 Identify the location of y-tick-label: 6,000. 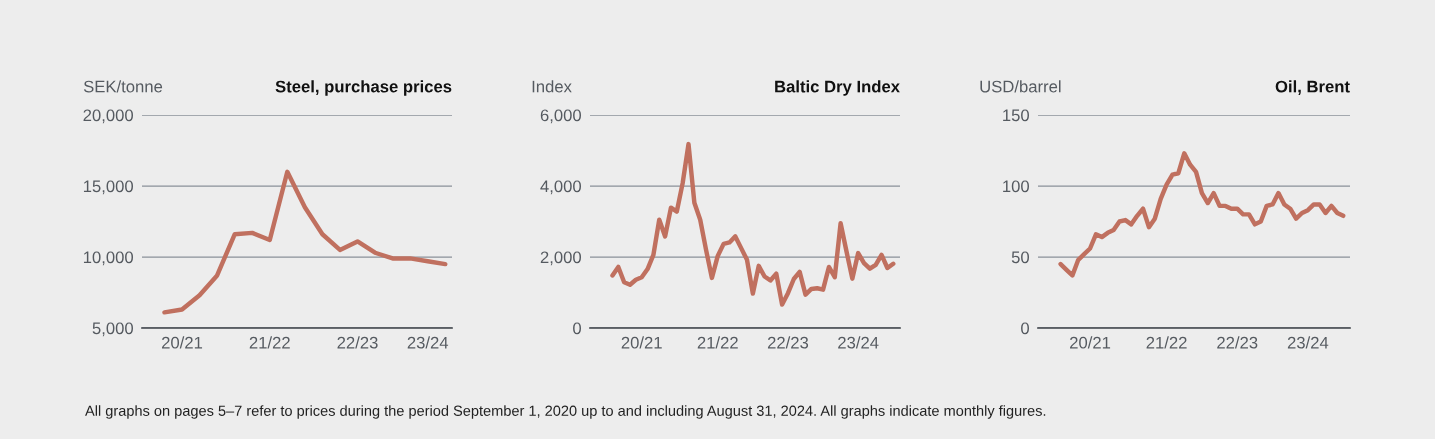
(561, 116).